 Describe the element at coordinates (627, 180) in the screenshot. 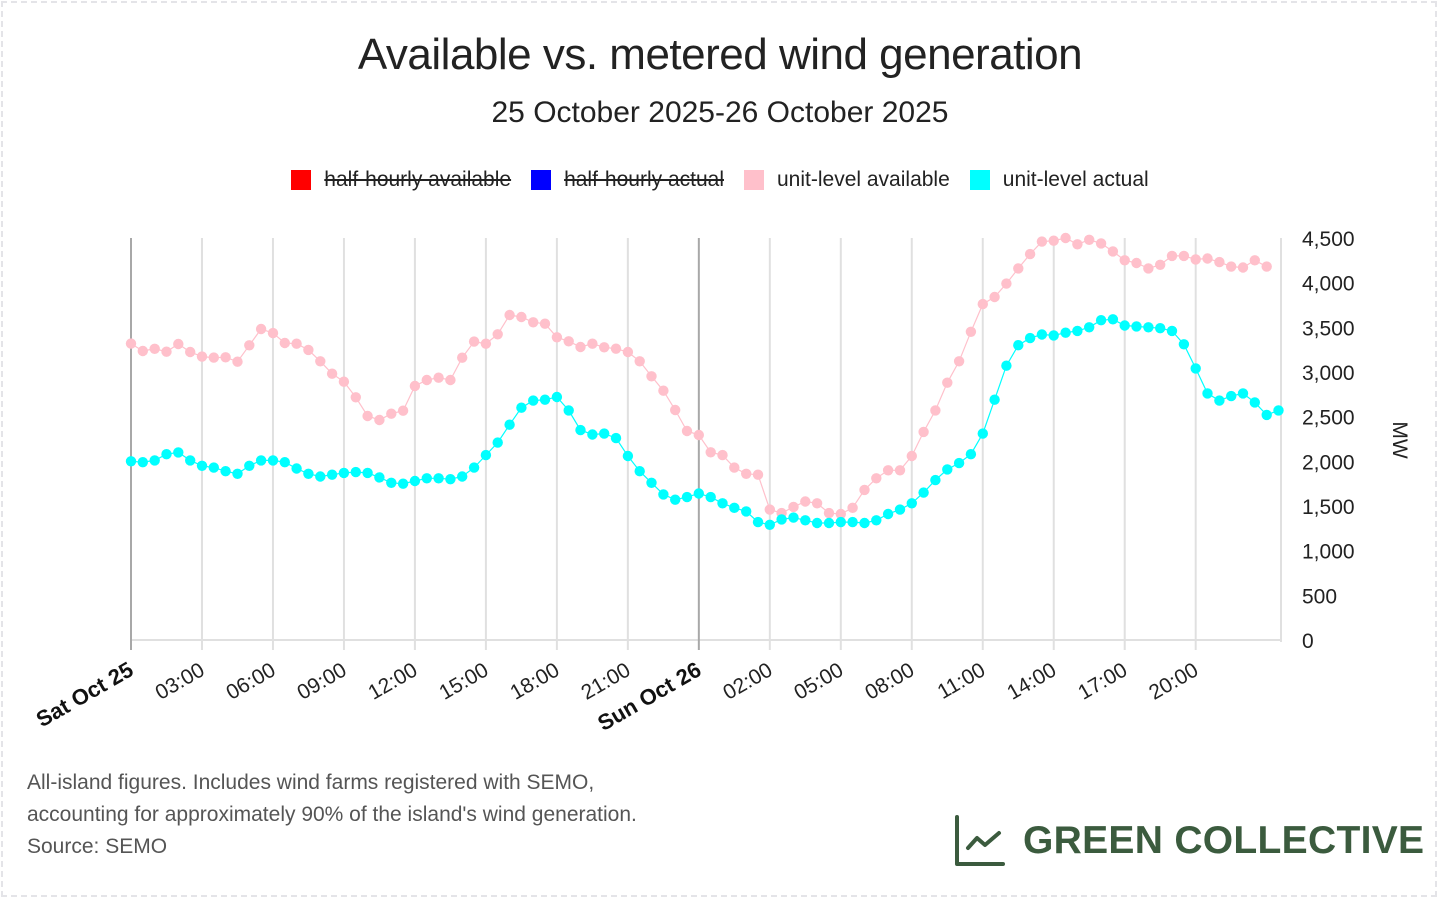

I see `legend-item-half-hourly-actual: half-hourly actual` at that location.